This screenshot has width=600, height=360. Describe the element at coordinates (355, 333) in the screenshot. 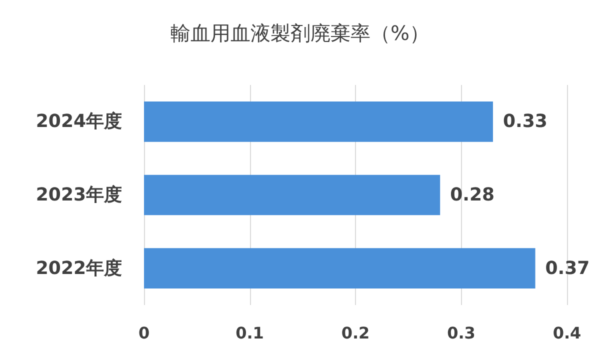

I see `x-tick-label: 0.2` at that location.